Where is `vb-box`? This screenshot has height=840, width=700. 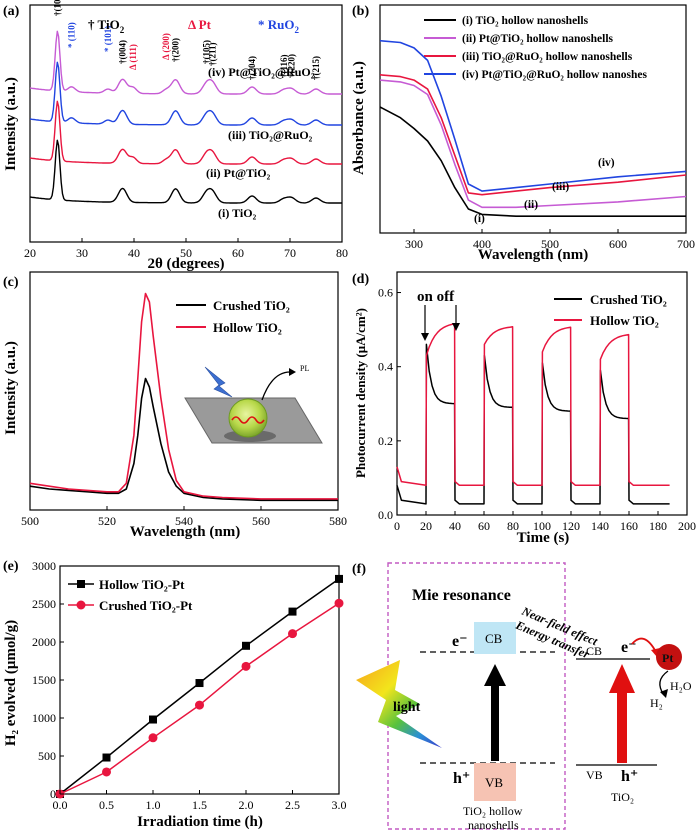
vb-box is located at coordinates (495, 782).